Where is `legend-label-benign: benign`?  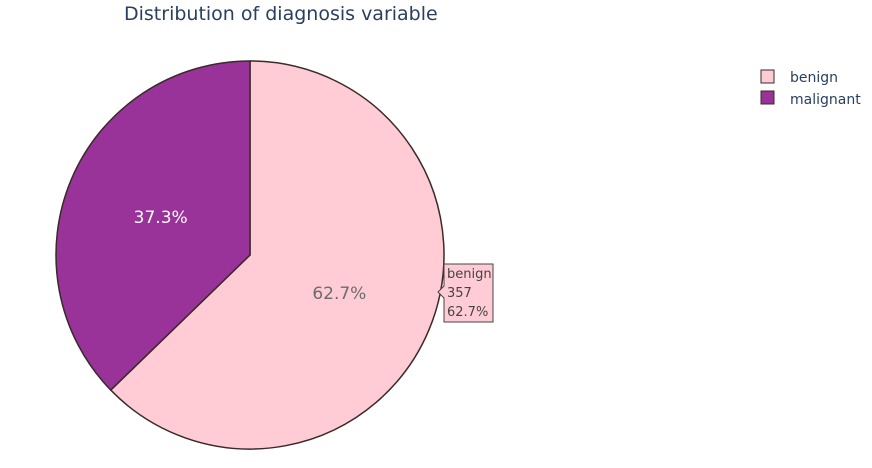
legend-label-benign: benign is located at coordinates (814, 78).